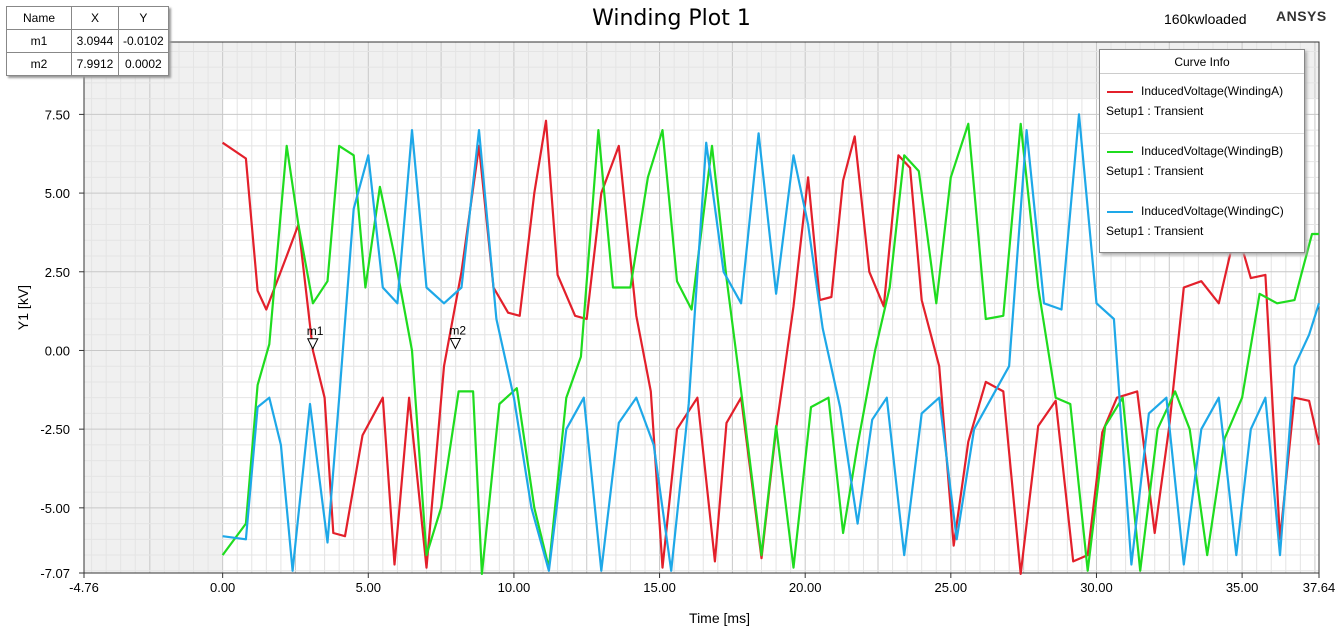 This screenshot has width=1343, height=632. Describe the element at coordinates (95, 18) in the screenshot. I see `column-header-x: X` at that location.